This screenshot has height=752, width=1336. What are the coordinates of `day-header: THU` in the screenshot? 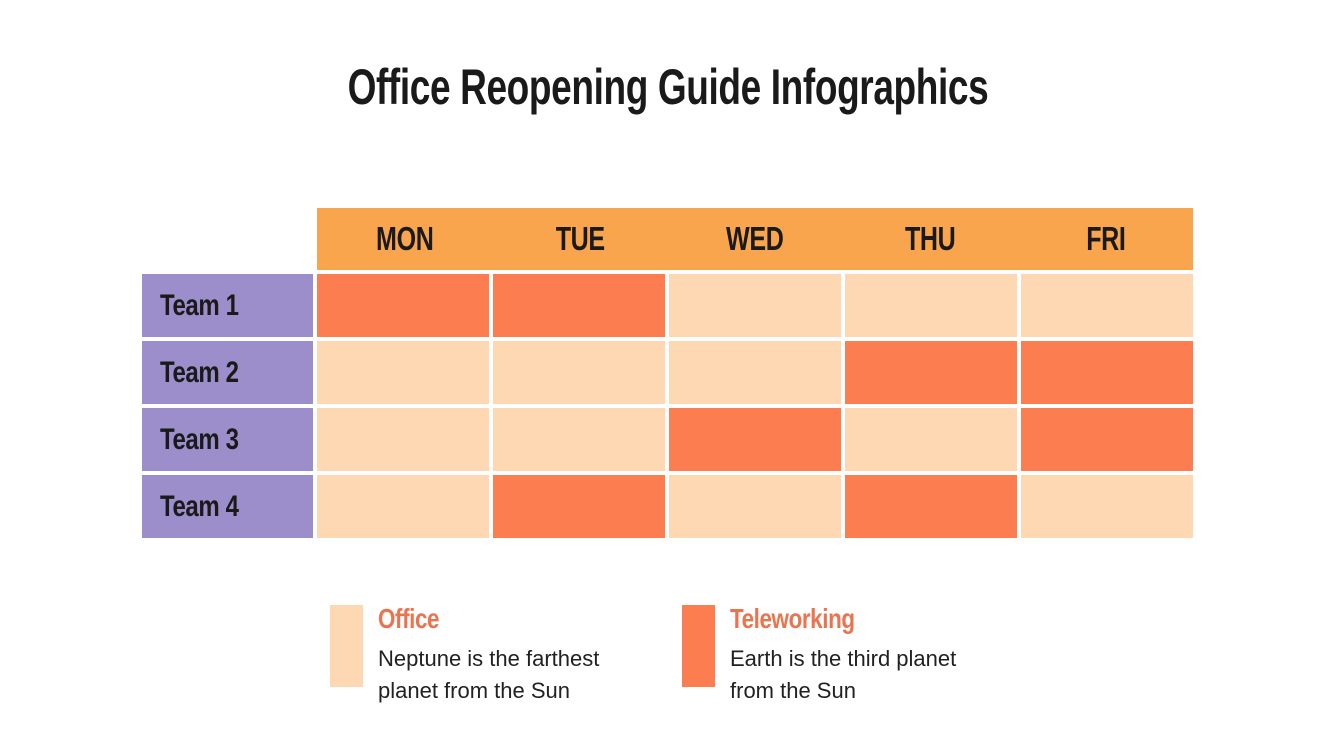 It's located at (930, 238).